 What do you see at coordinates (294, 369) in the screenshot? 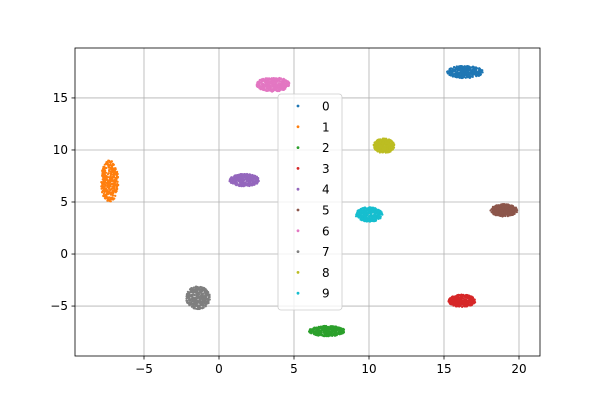
I see `x-tick-label: 5` at bounding box center [294, 369].